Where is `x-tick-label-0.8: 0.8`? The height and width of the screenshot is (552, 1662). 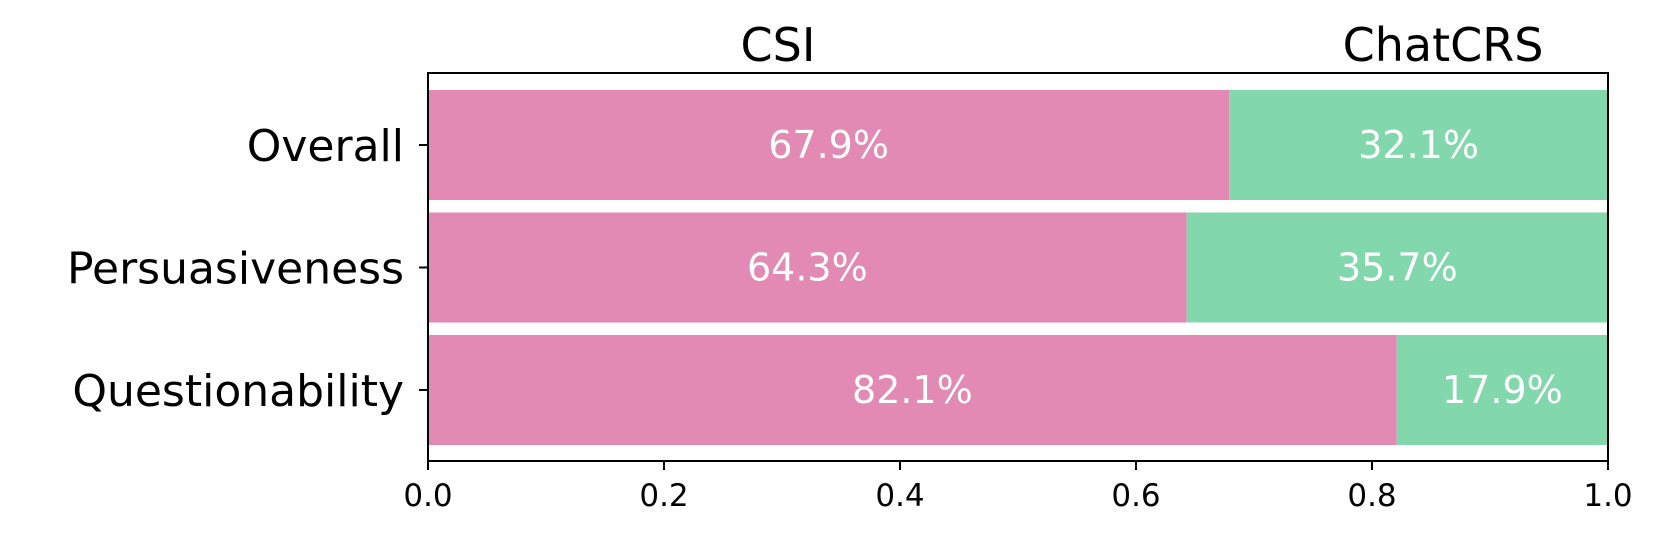 x-tick-label-0.8: 0.8 is located at coordinates (1371, 496).